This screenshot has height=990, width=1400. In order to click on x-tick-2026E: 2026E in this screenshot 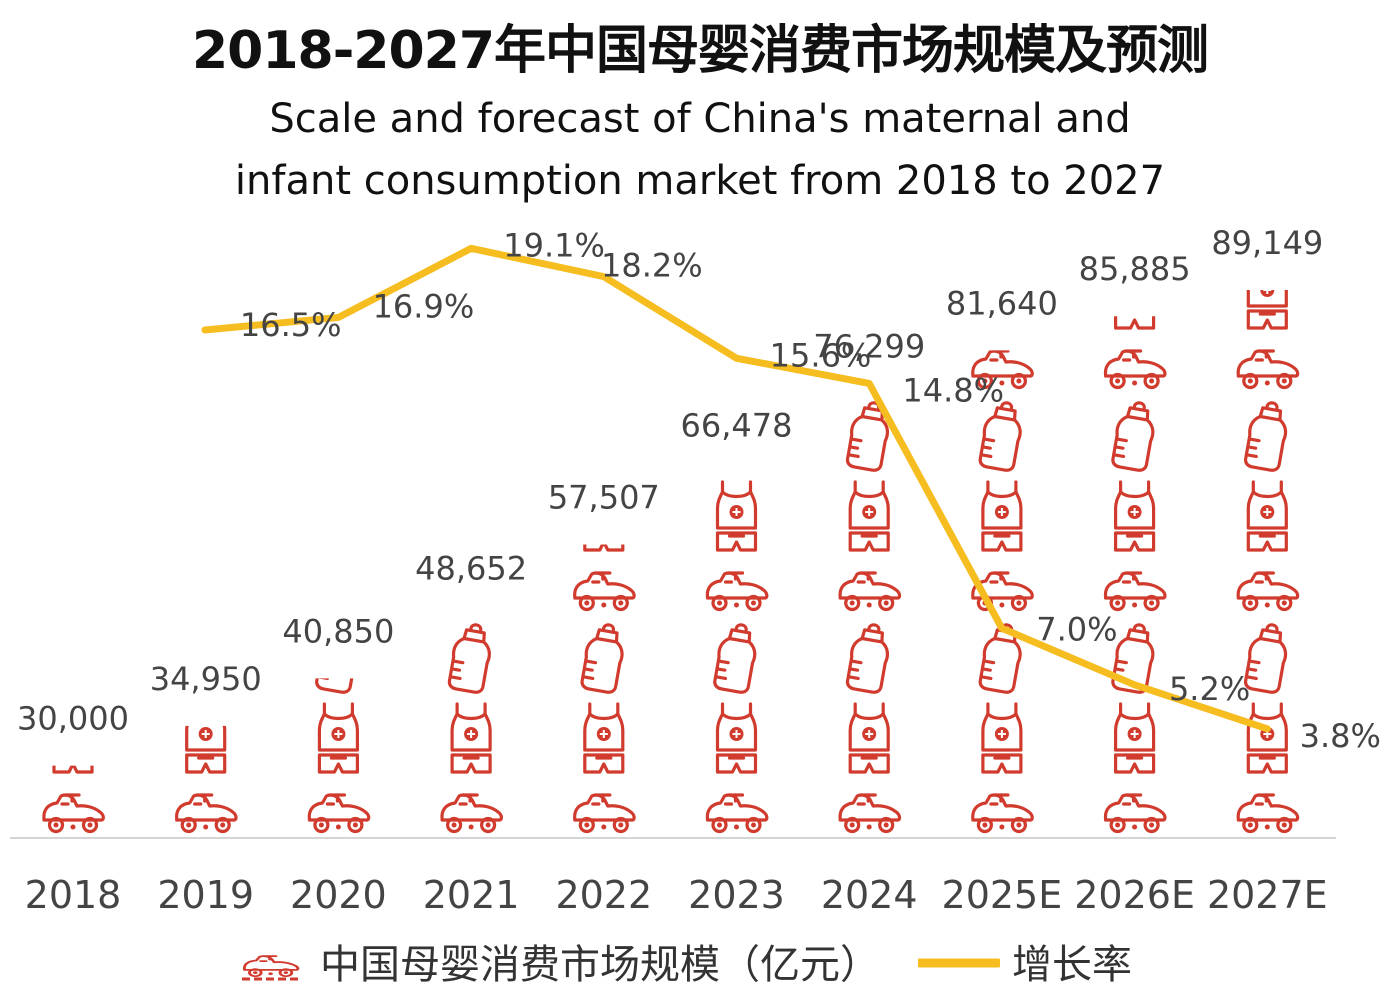, I will do `click(1134, 895)`.